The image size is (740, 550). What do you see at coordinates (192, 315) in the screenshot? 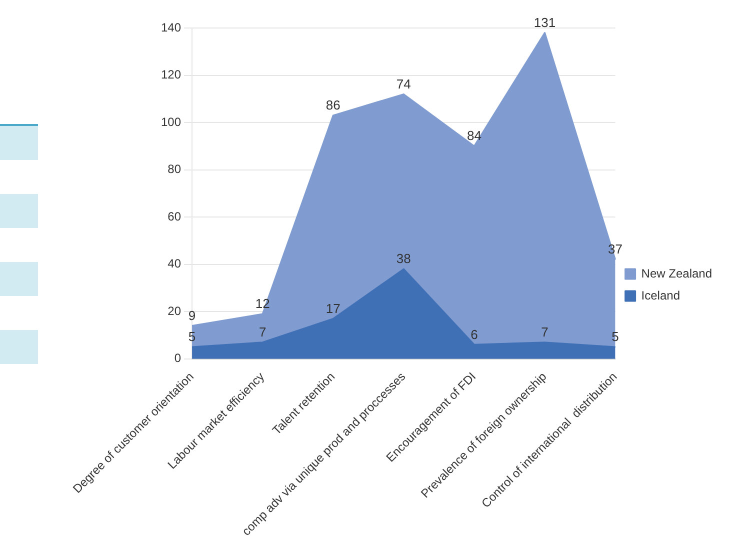
I see `data-label: 9` at bounding box center [192, 315].